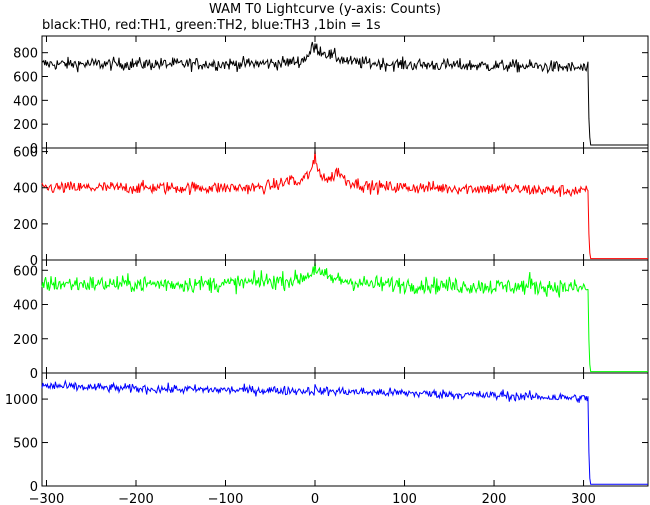 This screenshot has height=505, width=650. I want to click on x-axis: −300 −200 −100 0 100 200 300, so click(312, 498).